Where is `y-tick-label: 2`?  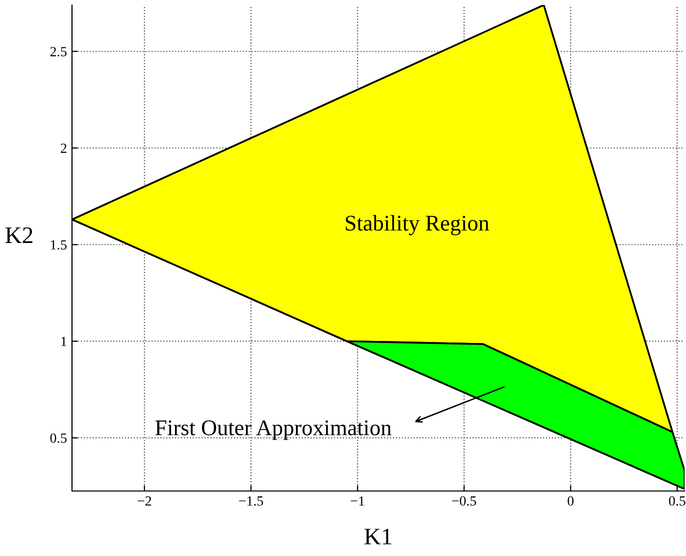 y-tick-label: 2 is located at coordinates (63, 148).